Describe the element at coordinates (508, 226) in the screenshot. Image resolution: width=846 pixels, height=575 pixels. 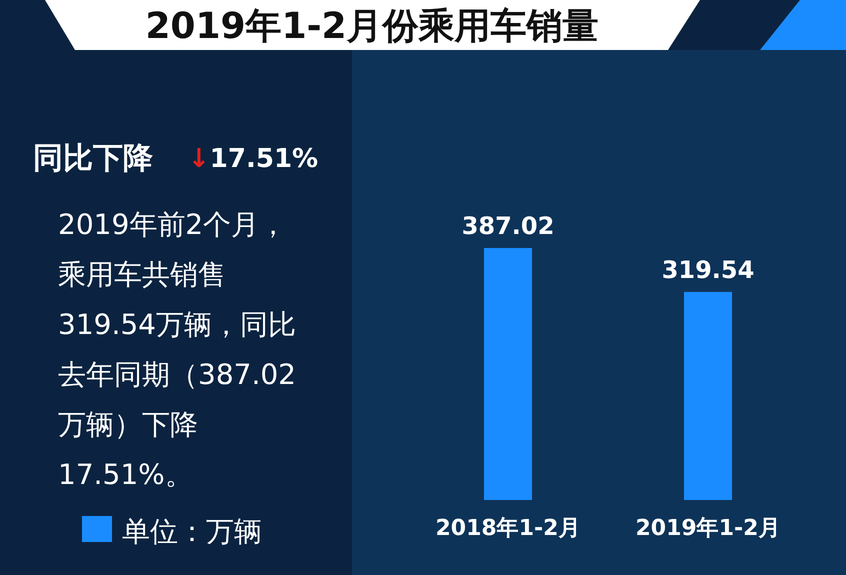
I see `data-label: 387.02` at that location.